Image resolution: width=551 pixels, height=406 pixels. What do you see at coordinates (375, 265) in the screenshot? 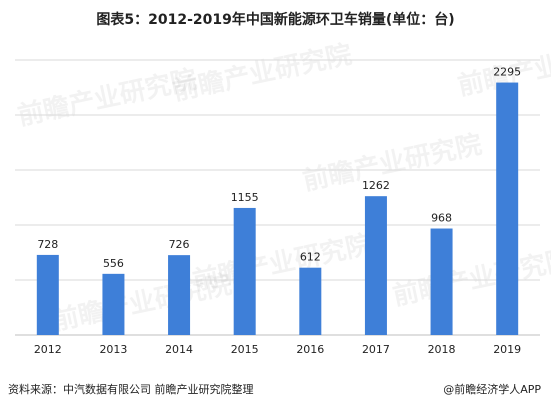
I see `bar-2017` at bounding box center [375, 265].